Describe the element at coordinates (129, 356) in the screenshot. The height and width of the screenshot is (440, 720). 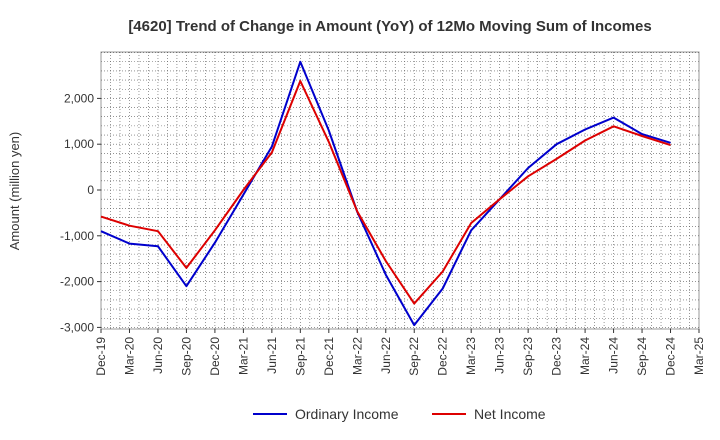
I see `x-tick-label: Mar-20` at that location.